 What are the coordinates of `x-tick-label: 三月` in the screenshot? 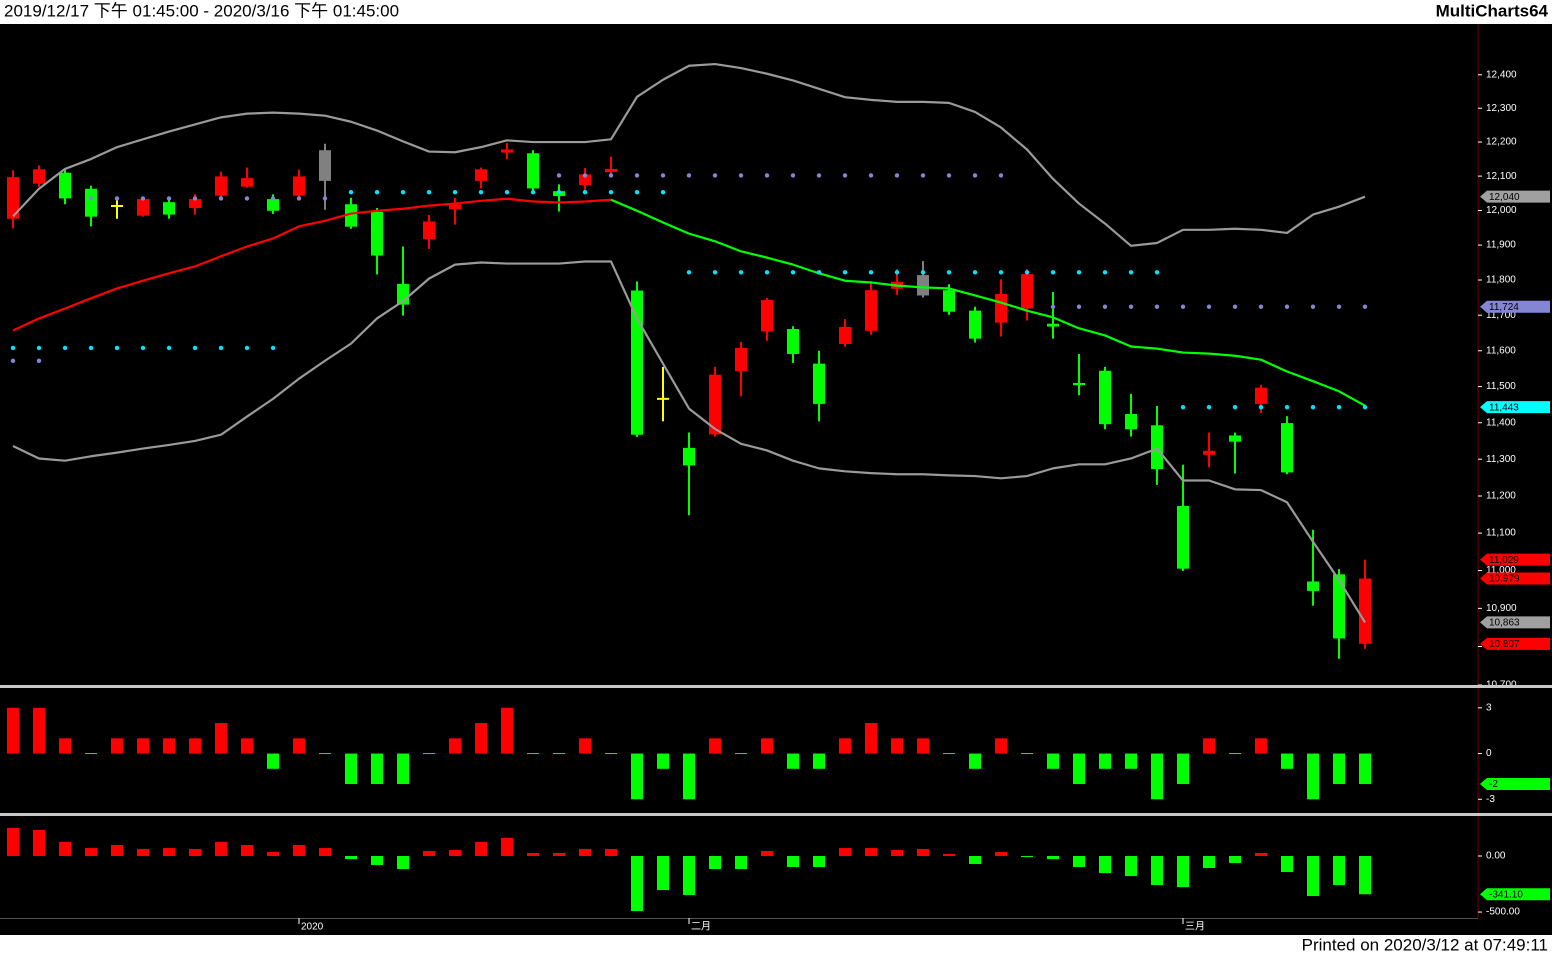 It's located at (1195, 927).